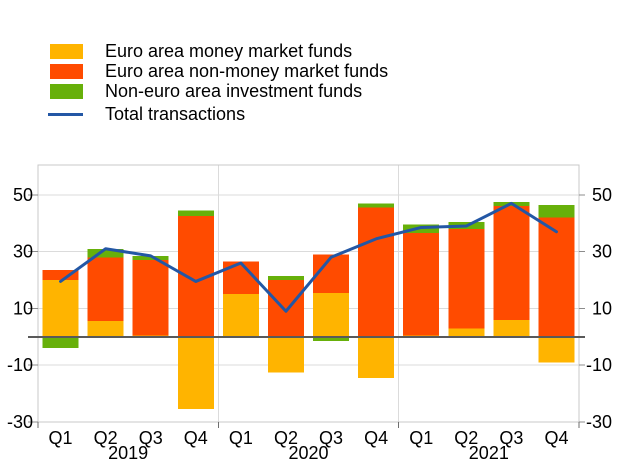 This screenshot has height=476, width=620. What do you see at coordinates (602, 195) in the screenshot?
I see `y-axis-label-right: 50` at bounding box center [602, 195].